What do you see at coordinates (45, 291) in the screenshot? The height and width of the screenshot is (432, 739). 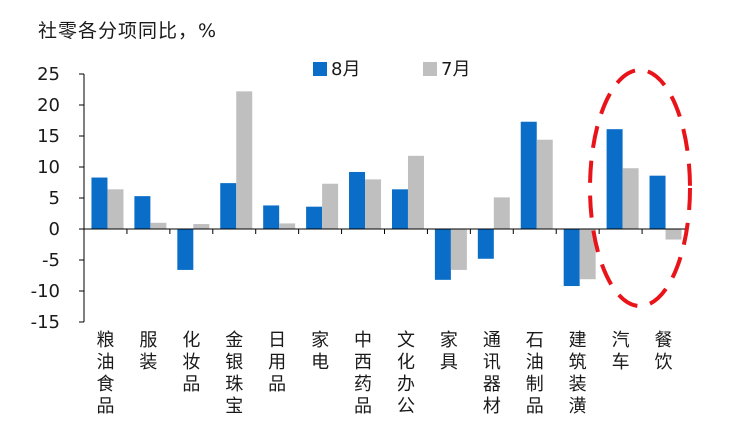 I see `y-tick-label: -10` at bounding box center [45, 291].